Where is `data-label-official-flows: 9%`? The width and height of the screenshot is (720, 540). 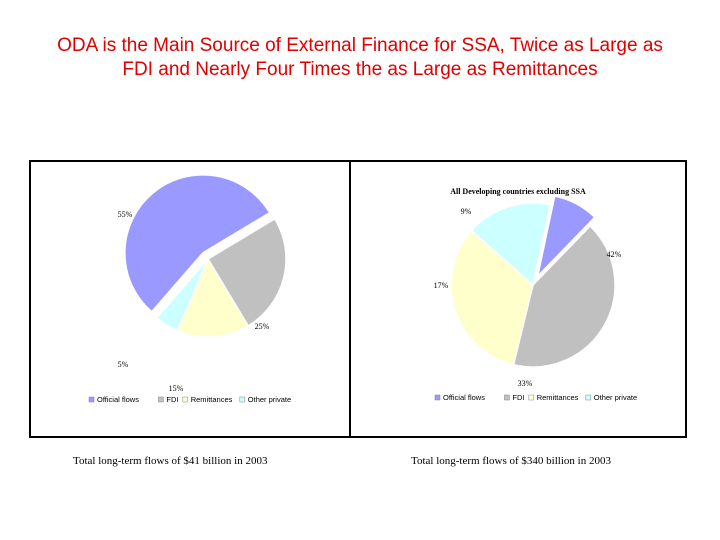 data-label-official-flows: 9% is located at coordinates (466, 211).